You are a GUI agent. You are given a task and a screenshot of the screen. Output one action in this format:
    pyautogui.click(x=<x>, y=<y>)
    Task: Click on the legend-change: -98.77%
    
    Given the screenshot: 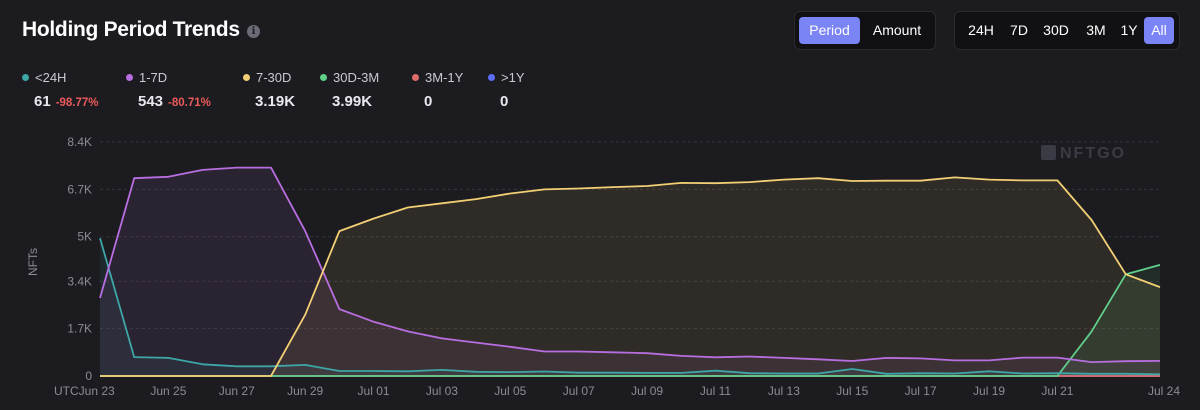 What is the action you would take?
    pyautogui.click(x=77, y=103)
    